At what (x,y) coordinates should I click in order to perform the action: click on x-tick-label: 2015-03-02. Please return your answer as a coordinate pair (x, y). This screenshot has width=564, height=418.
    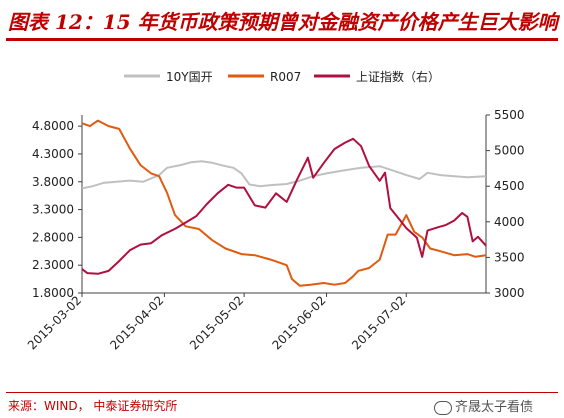
    Looking at the image, I should click on (54, 322).